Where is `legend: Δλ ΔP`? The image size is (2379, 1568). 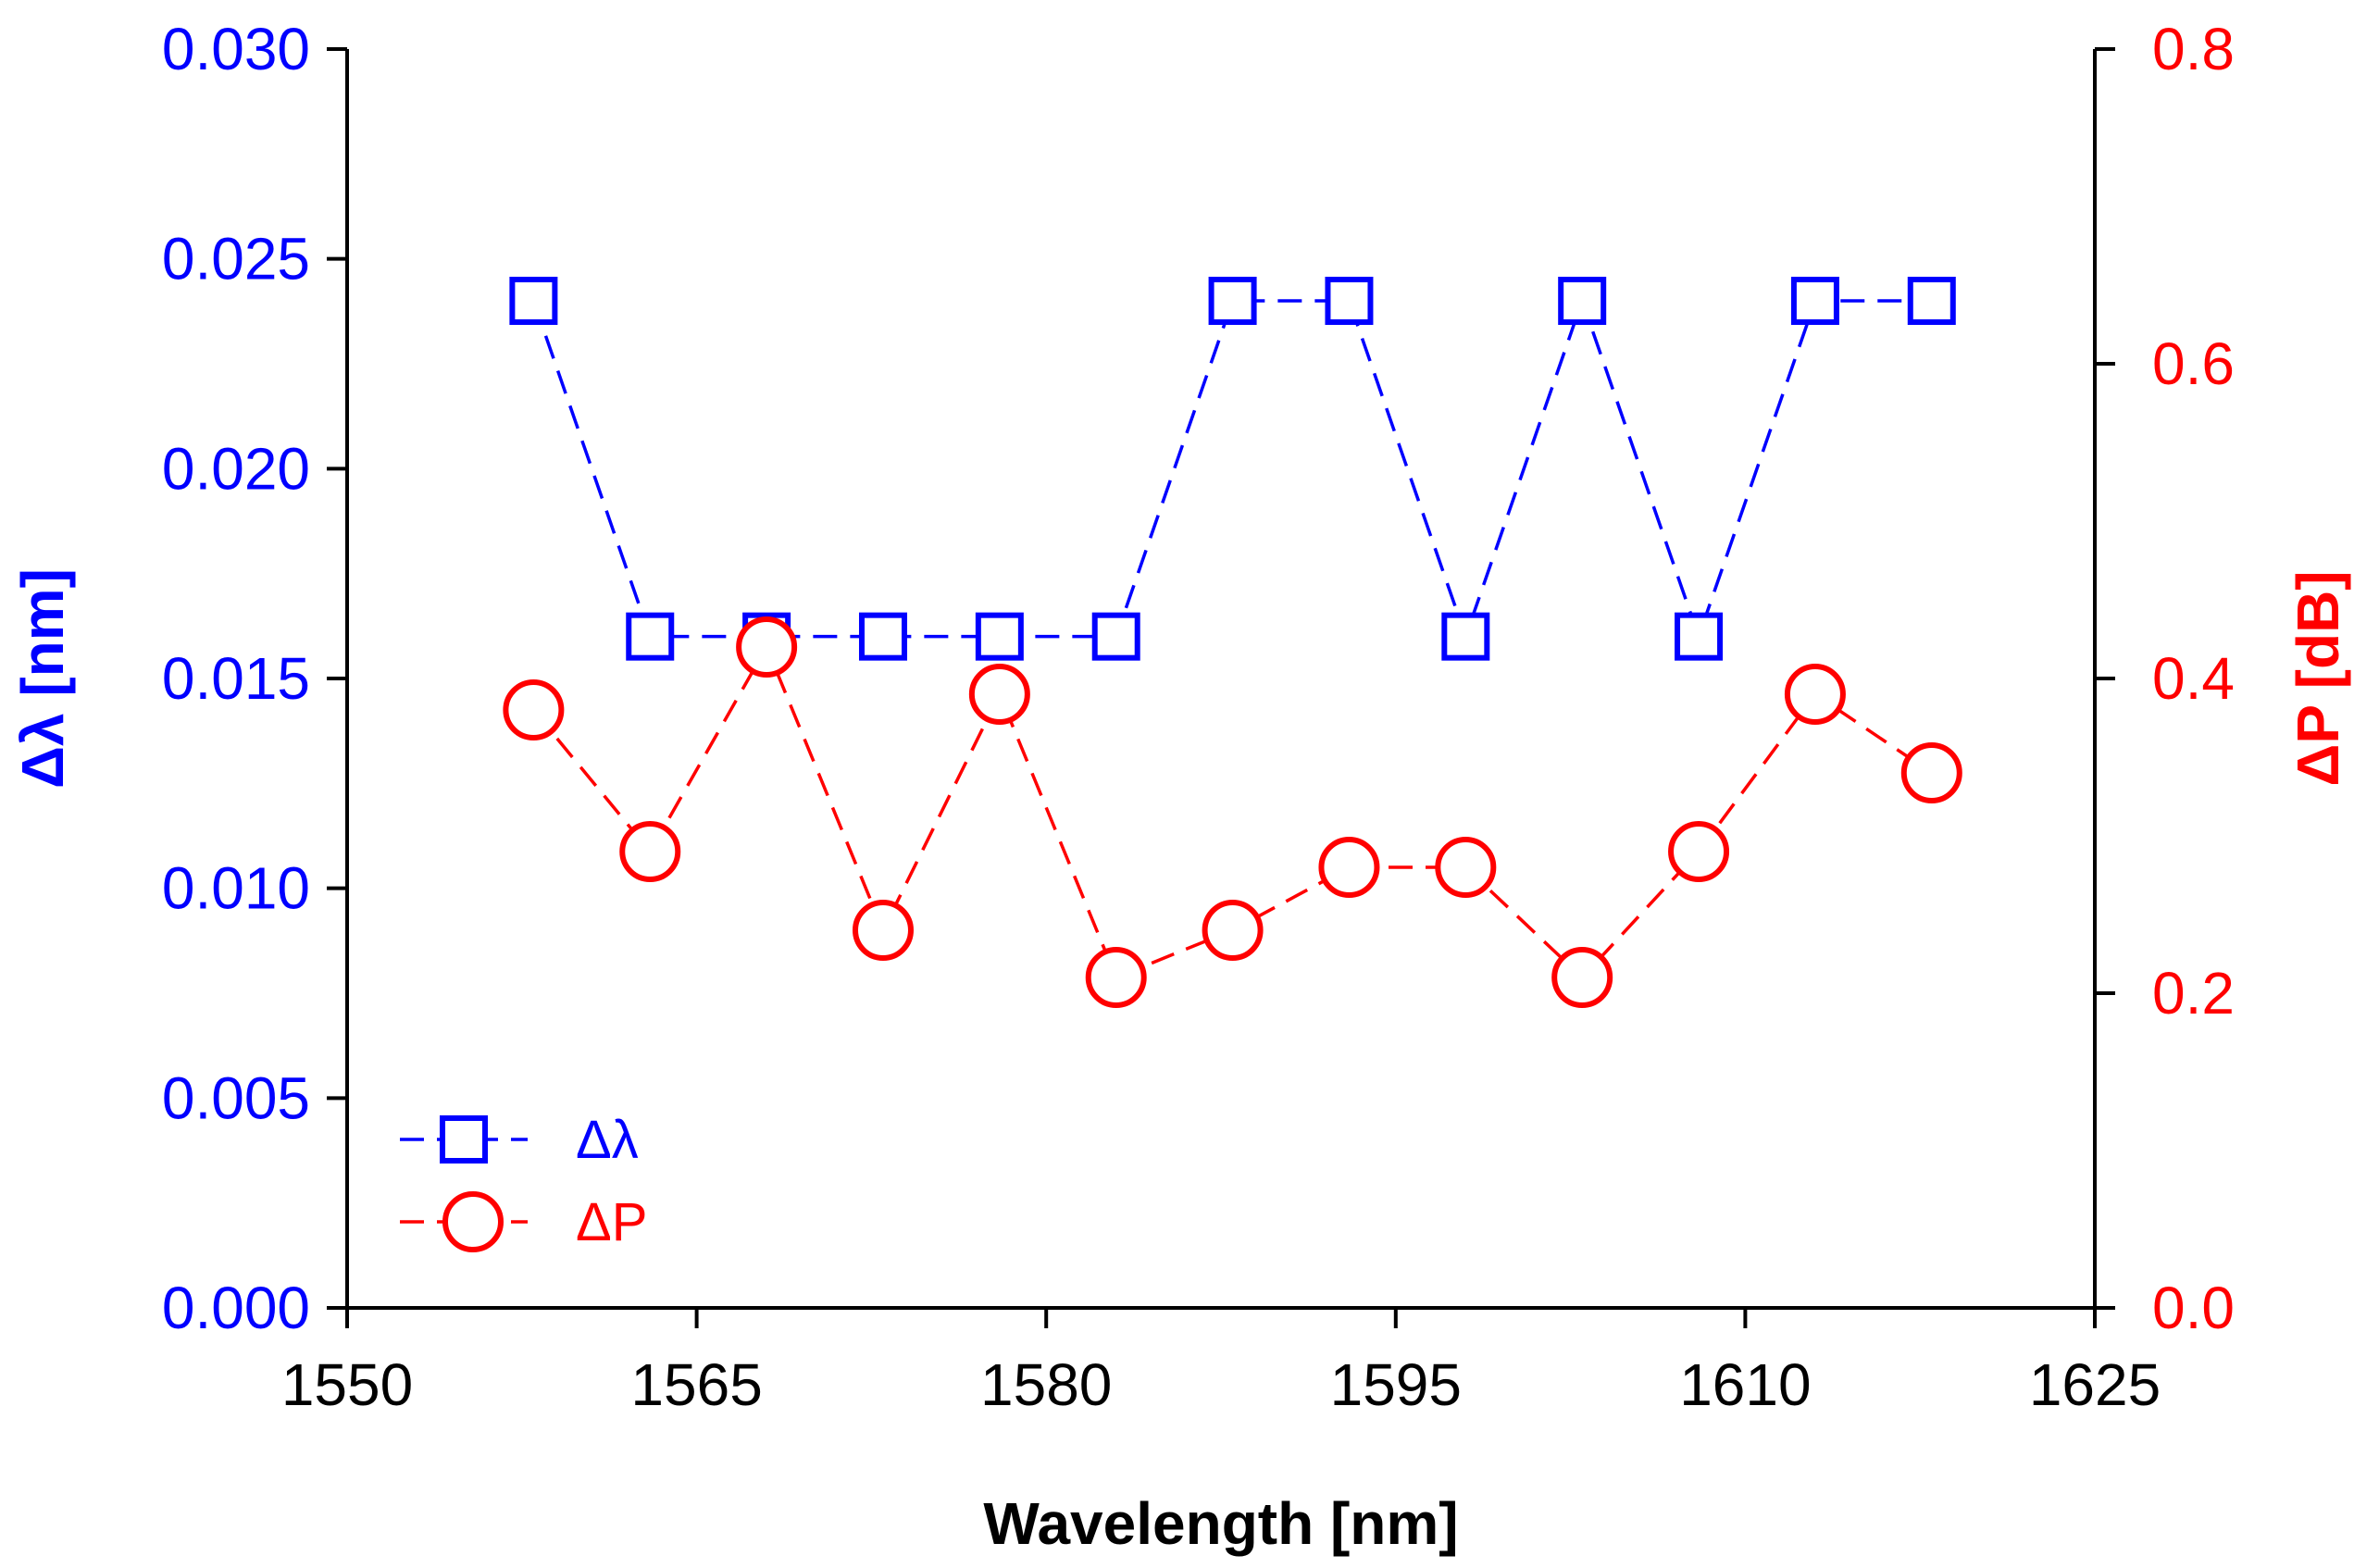
legend: Δλ ΔP is located at coordinates (523, 1181).